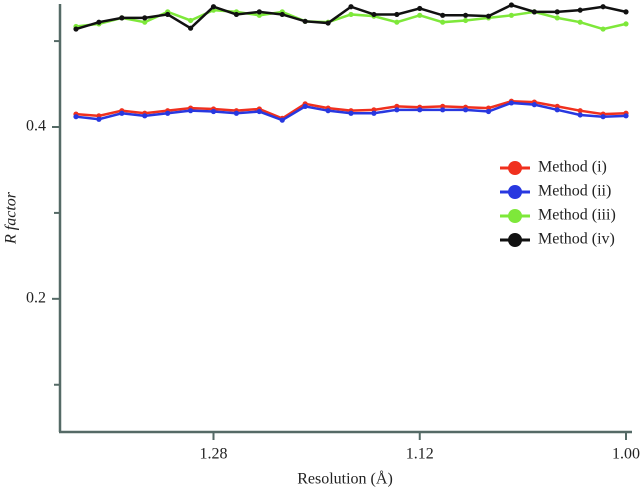 The width and height of the screenshot is (640, 492). What do you see at coordinates (36, 298) in the screenshot?
I see `y-tick-label: 0.2` at bounding box center [36, 298].